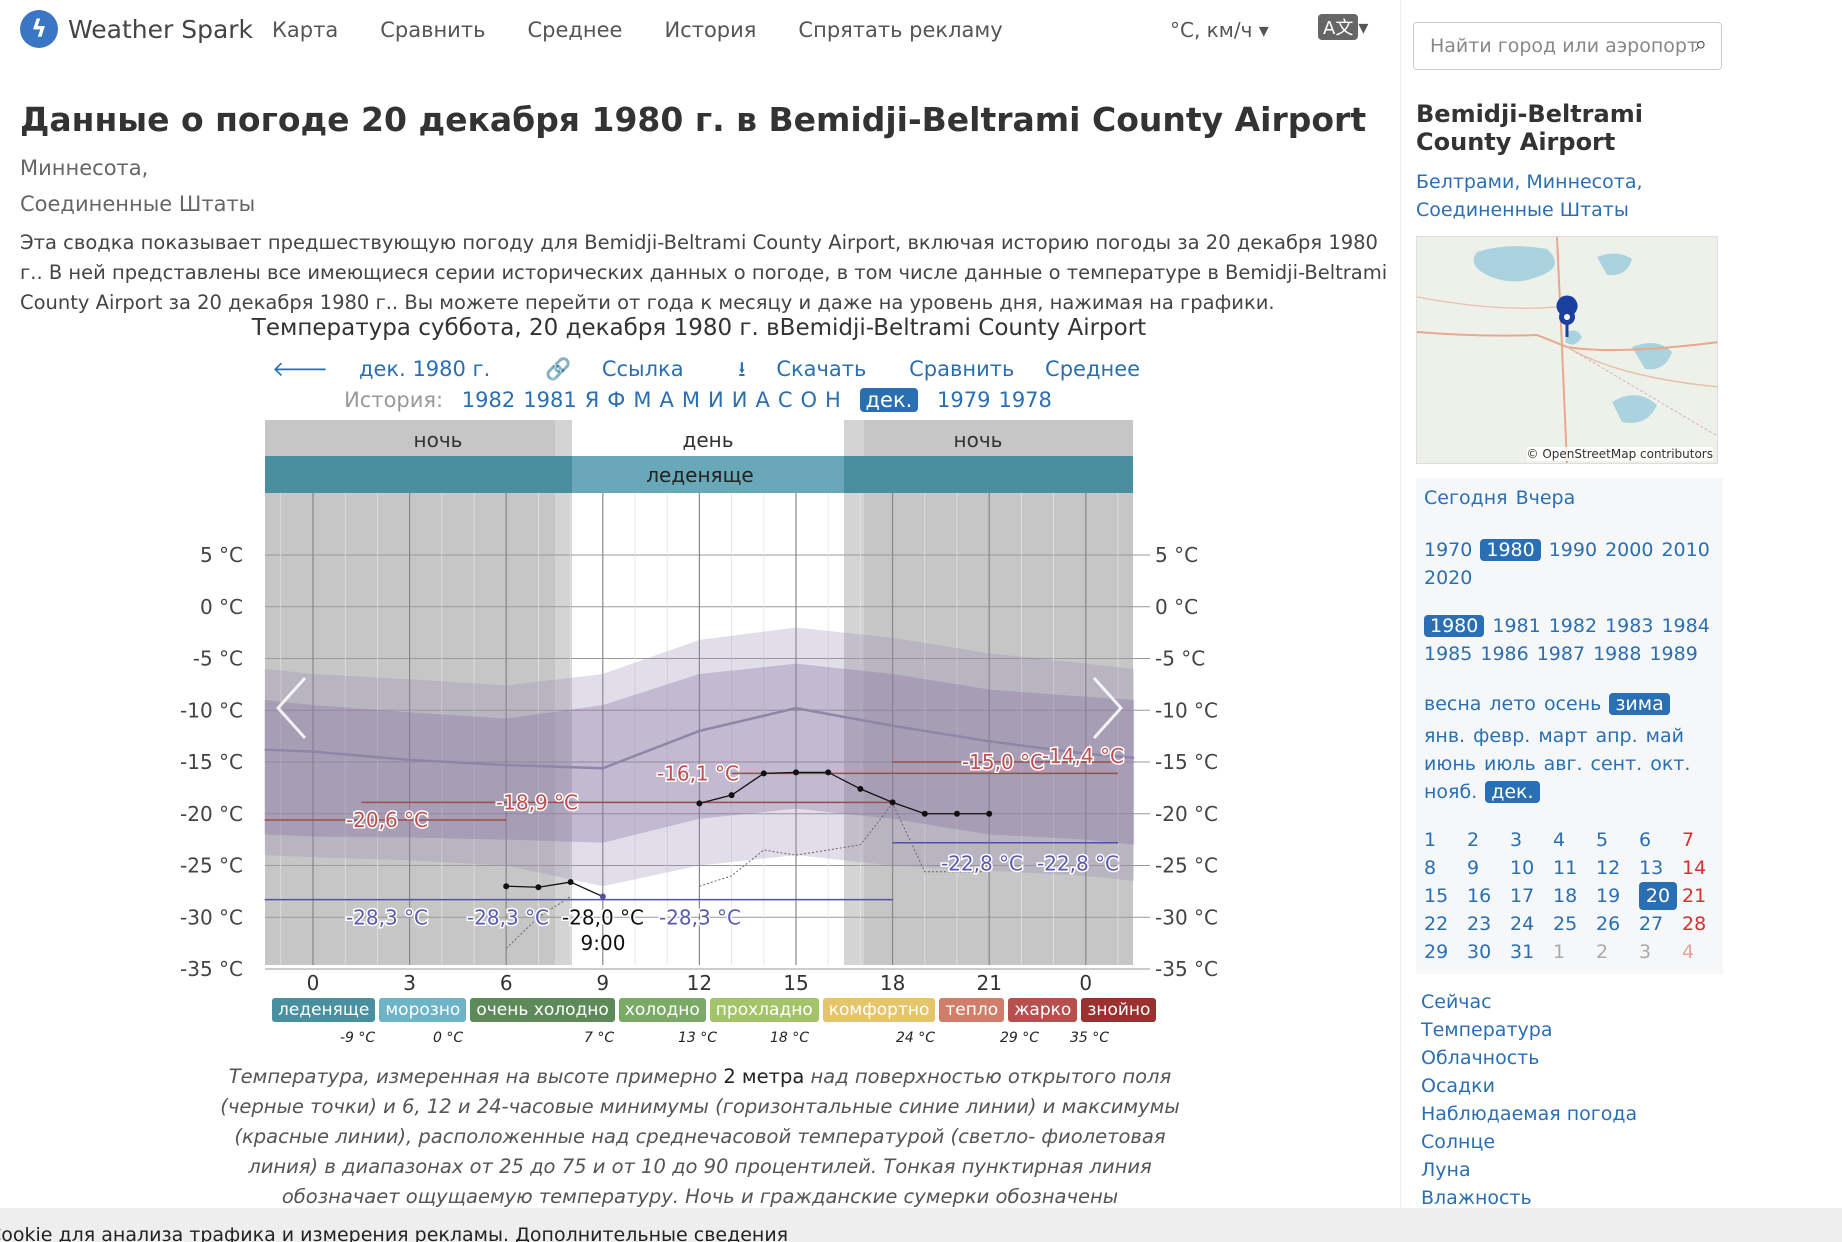  I want to click on months_row2-item: июль, so click(1509, 764).